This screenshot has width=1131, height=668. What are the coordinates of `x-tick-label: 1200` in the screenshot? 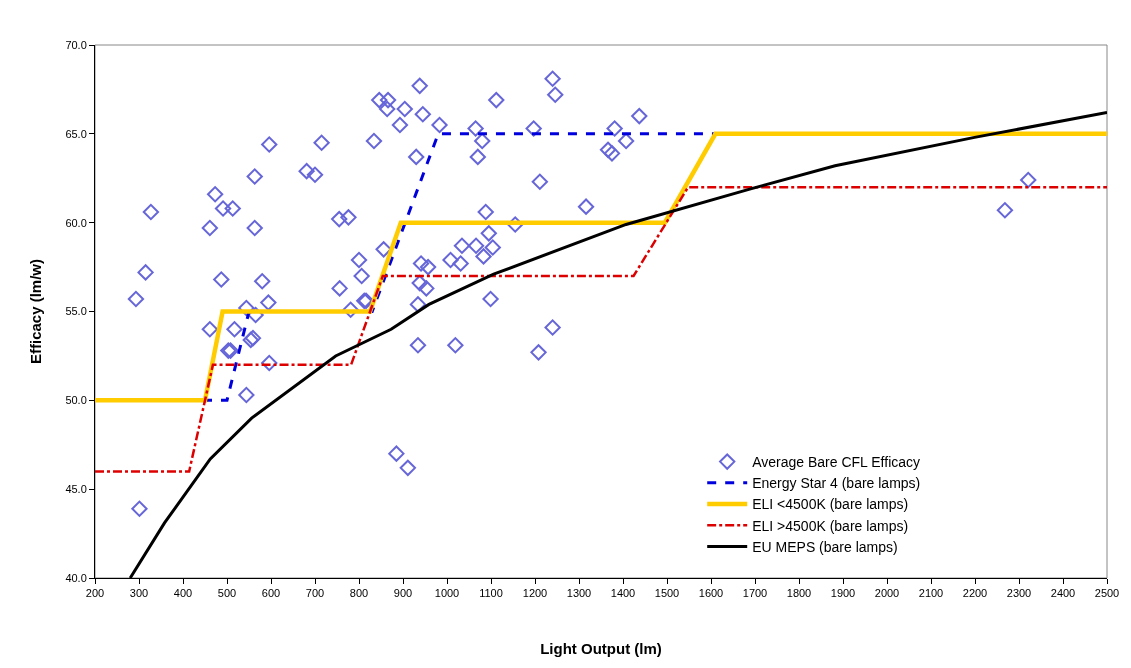 It's located at (535, 593).